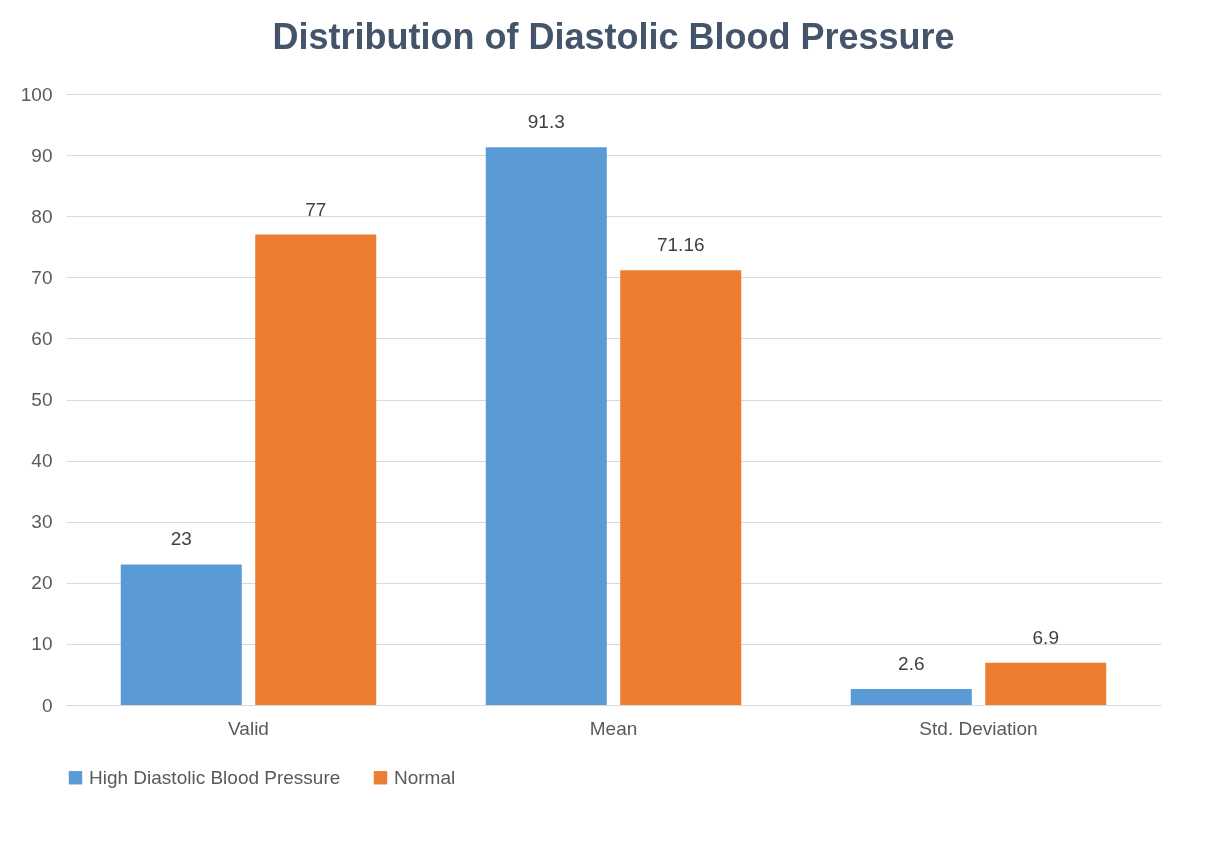 This screenshot has height=843, width=1206. What do you see at coordinates (1045, 637) in the screenshot?
I see `data-label: 6.9` at bounding box center [1045, 637].